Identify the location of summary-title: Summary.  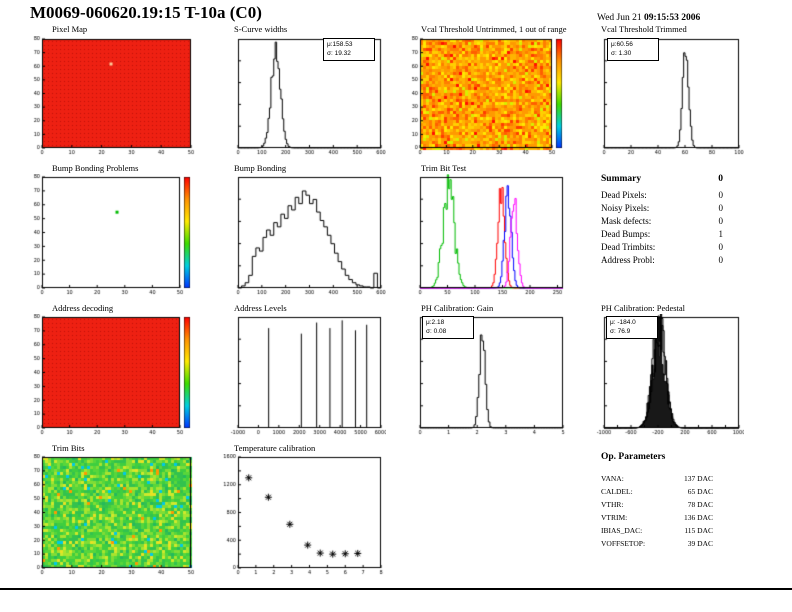
(621, 179).